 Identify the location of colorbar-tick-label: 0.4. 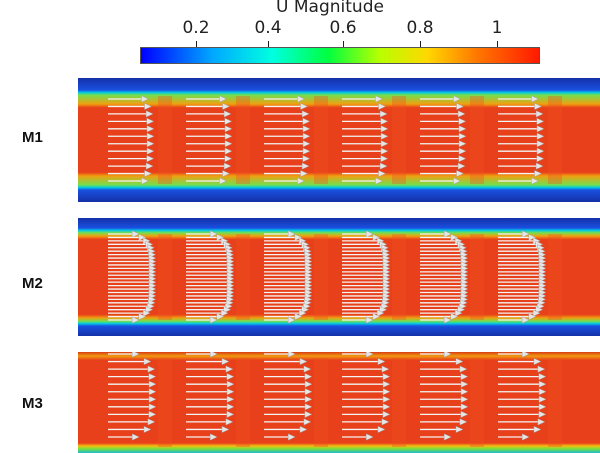
(268, 28).